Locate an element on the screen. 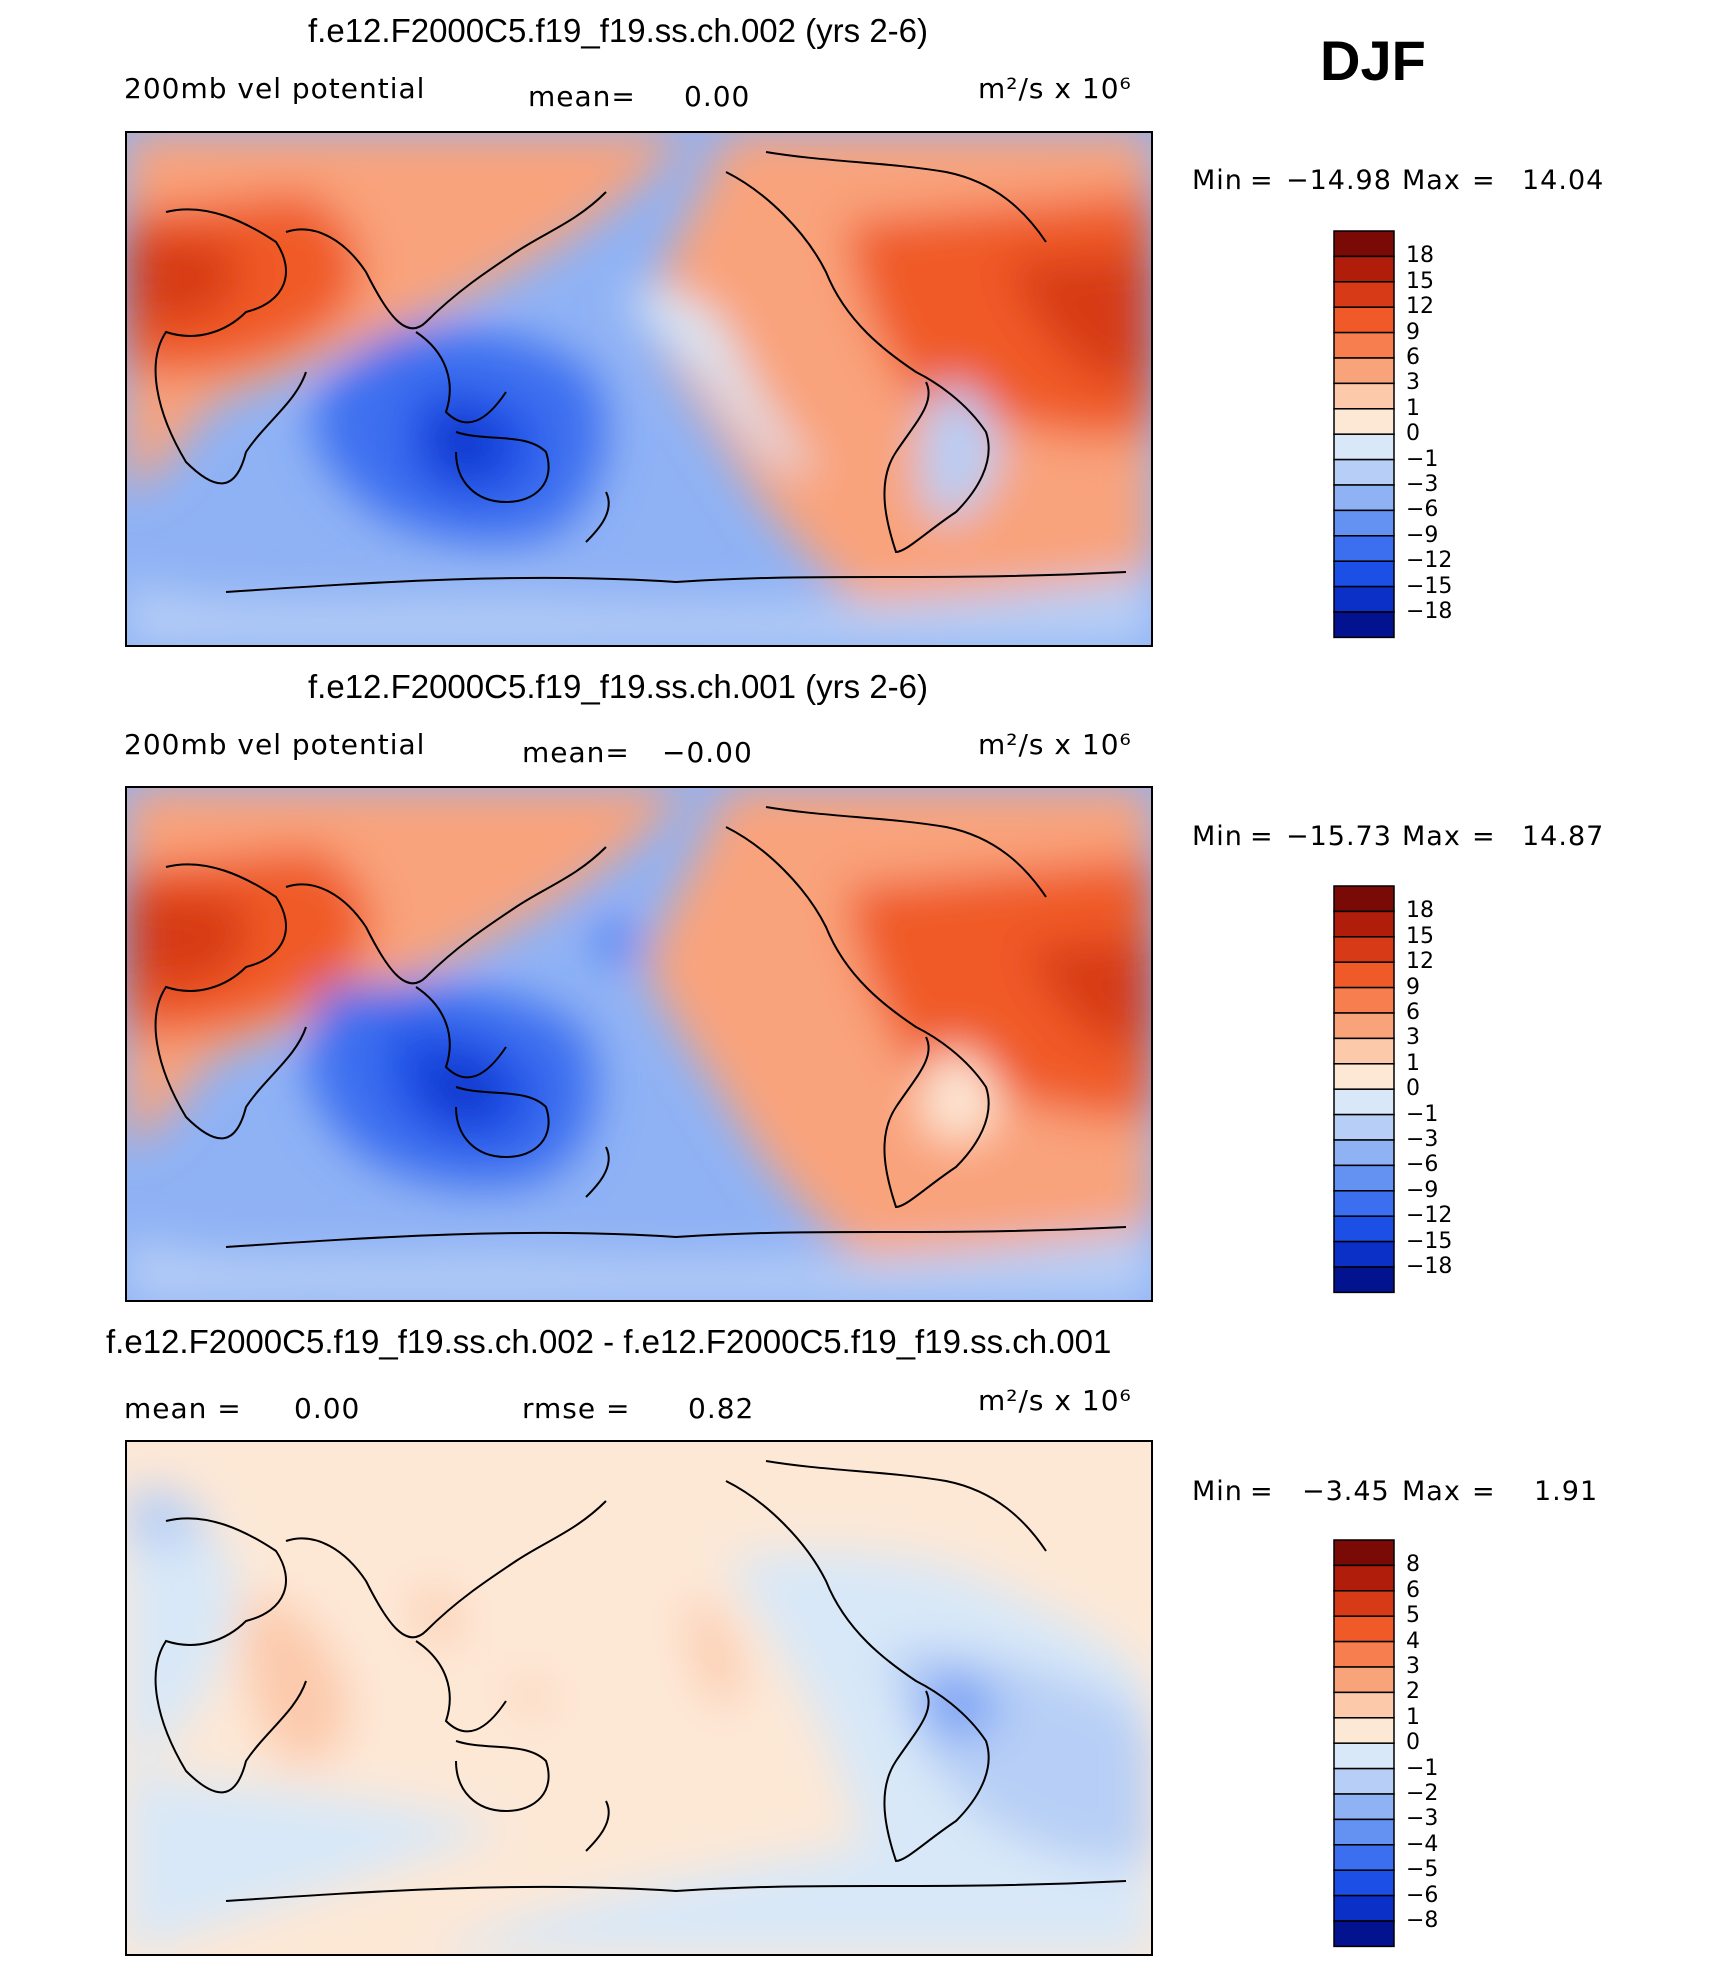 Image resolution: width=1710 pixels, height=1969 pixels. panel-3-min-label: Min is located at coordinates (1217, 1491).